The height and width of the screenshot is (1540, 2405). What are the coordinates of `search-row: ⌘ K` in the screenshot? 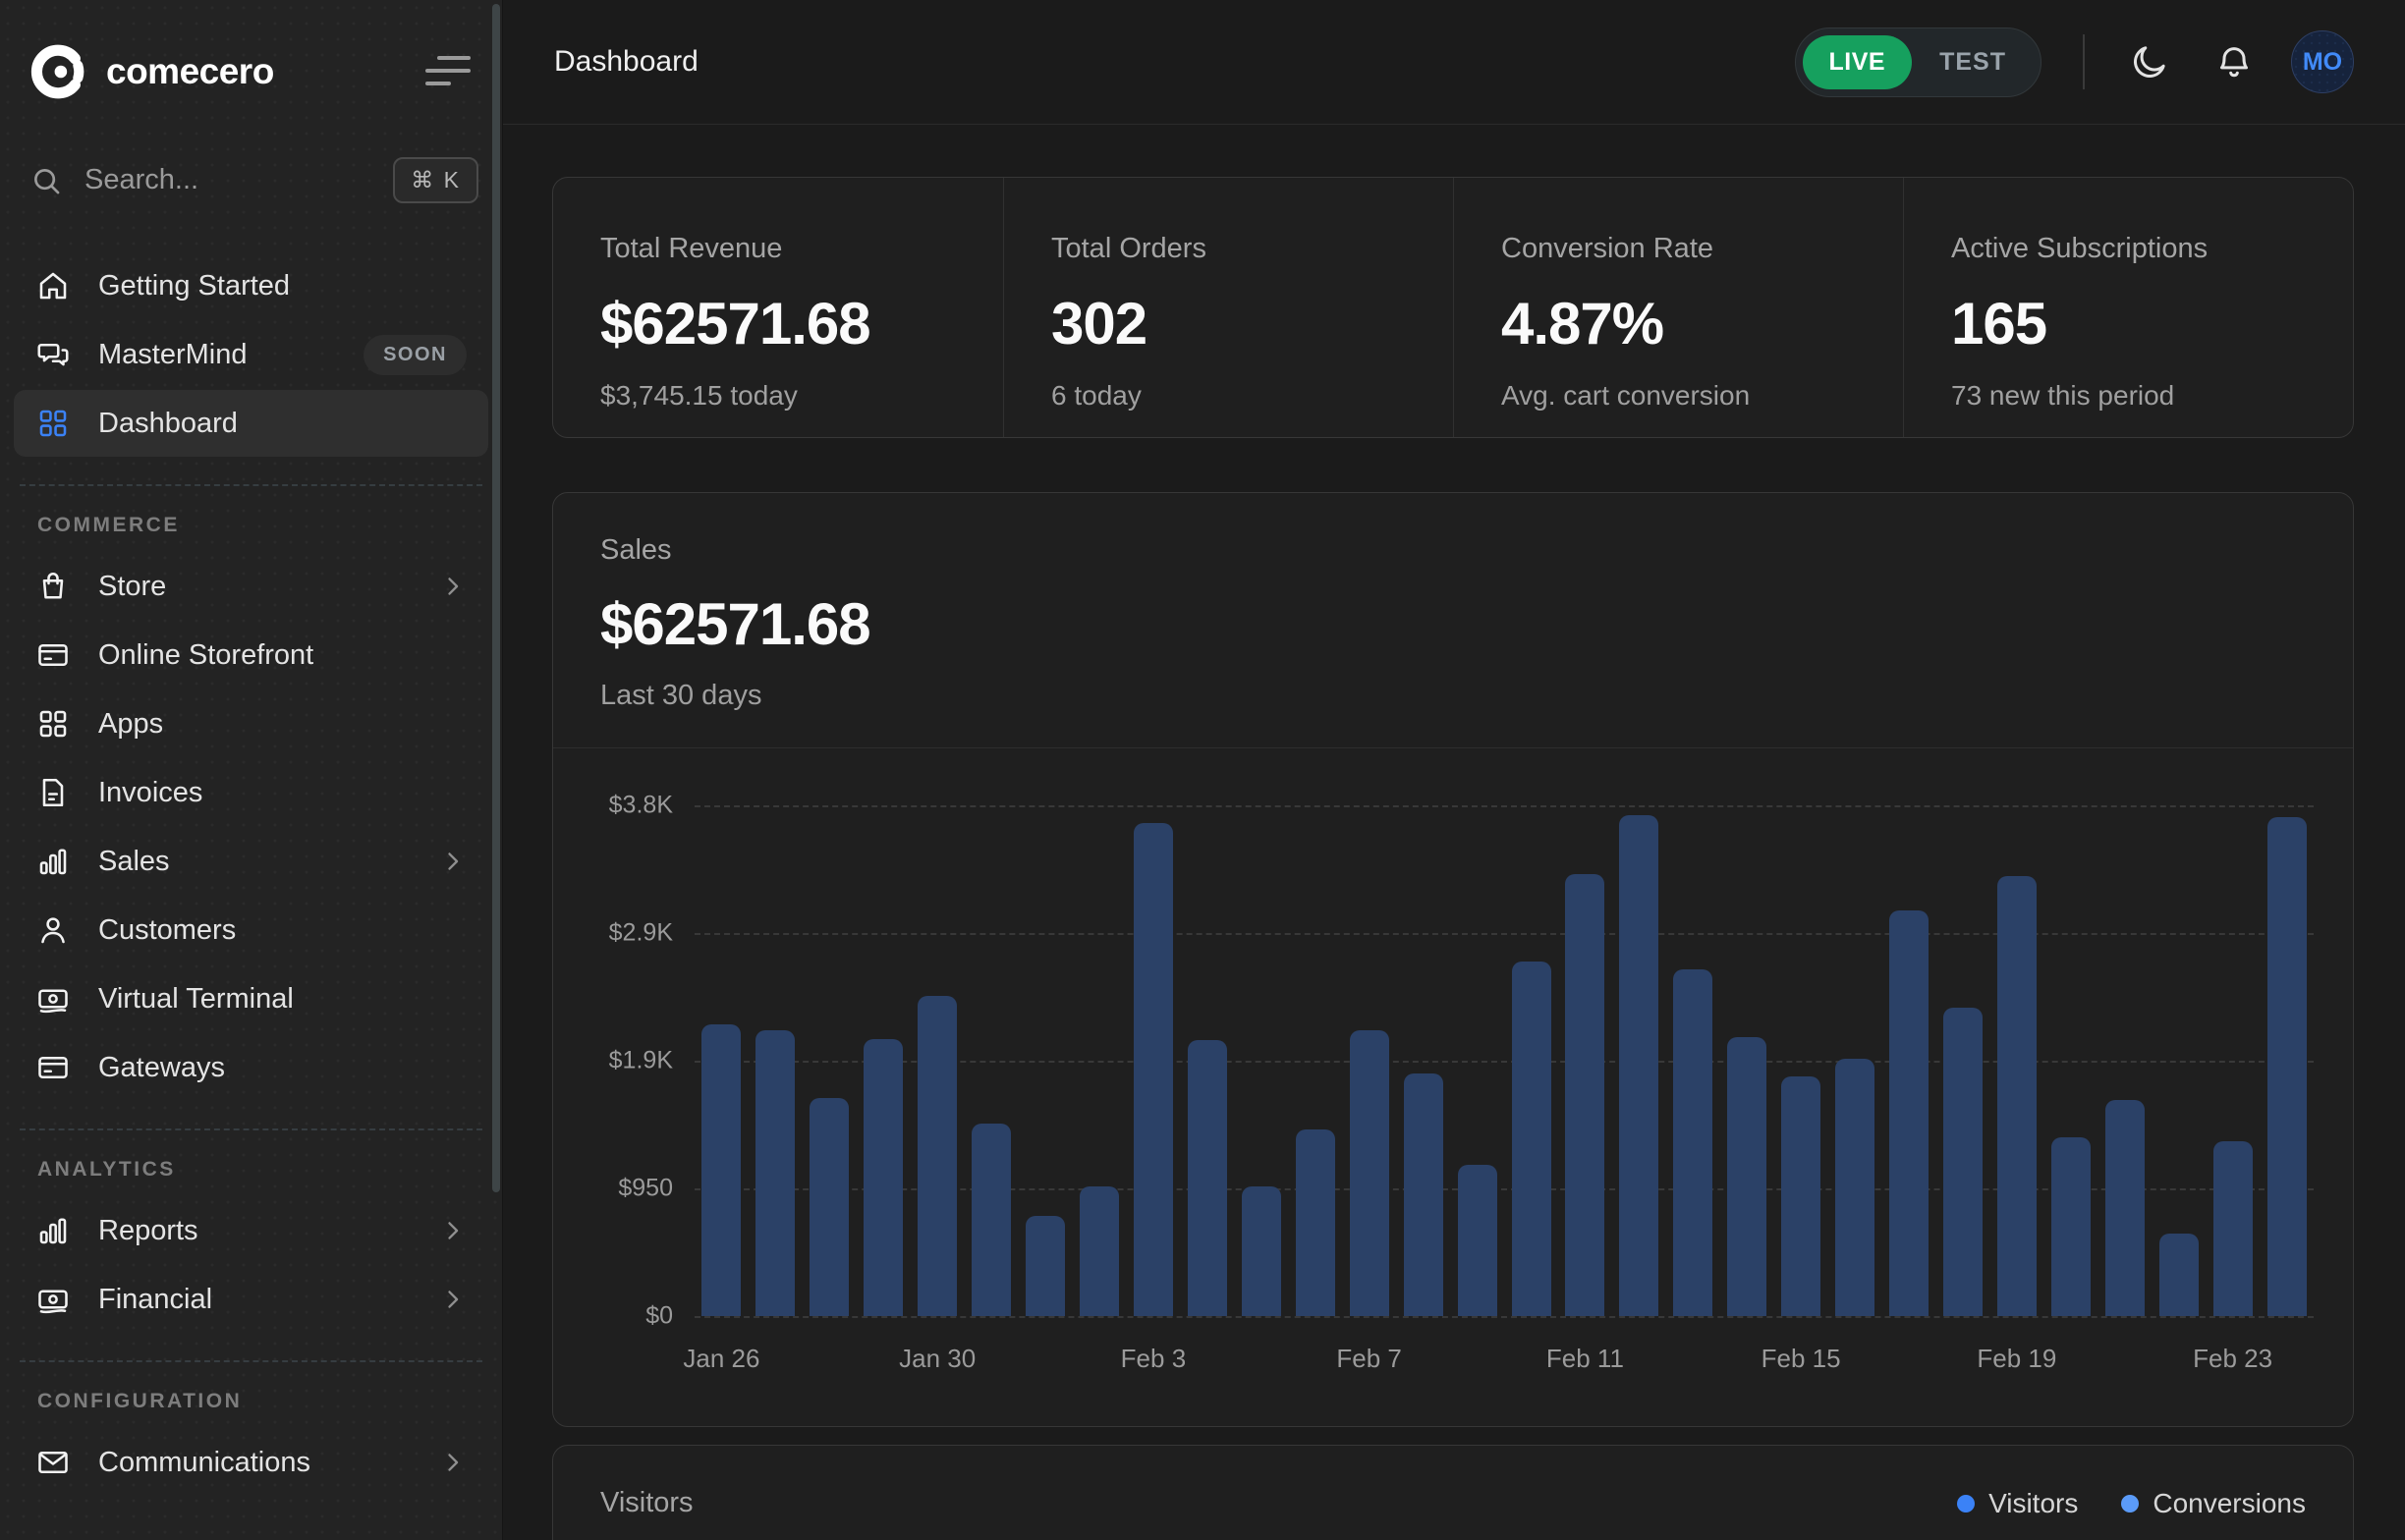 It's located at (254, 180).